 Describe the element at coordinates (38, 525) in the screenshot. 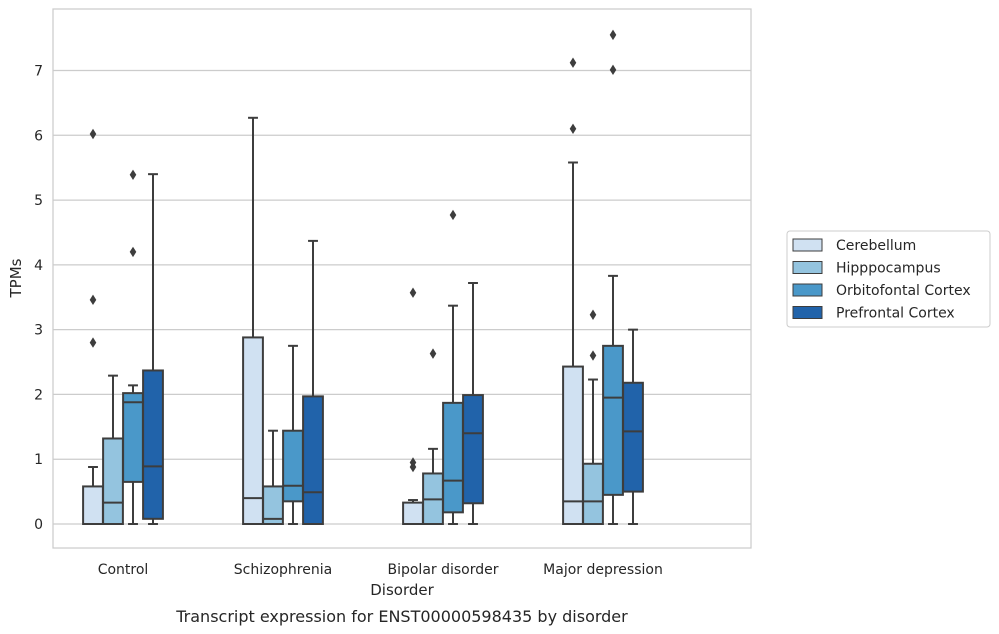

I see `y-tick-label: 0` at that location.